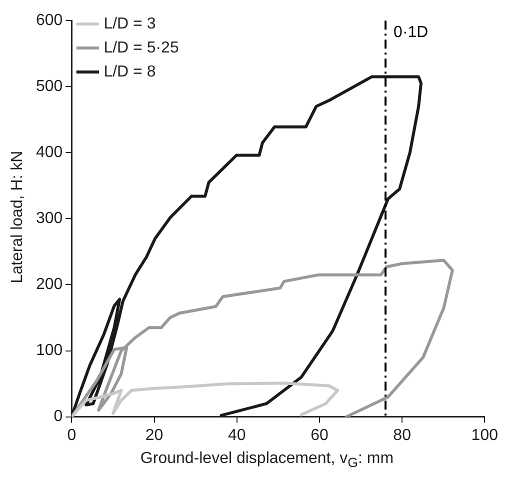 This screenshot has height=485, width=509. What do you see at coordinates (130, 23) in the screenshot?
I see `legend-label: L/D = 3` at bounding box center [130, 23].